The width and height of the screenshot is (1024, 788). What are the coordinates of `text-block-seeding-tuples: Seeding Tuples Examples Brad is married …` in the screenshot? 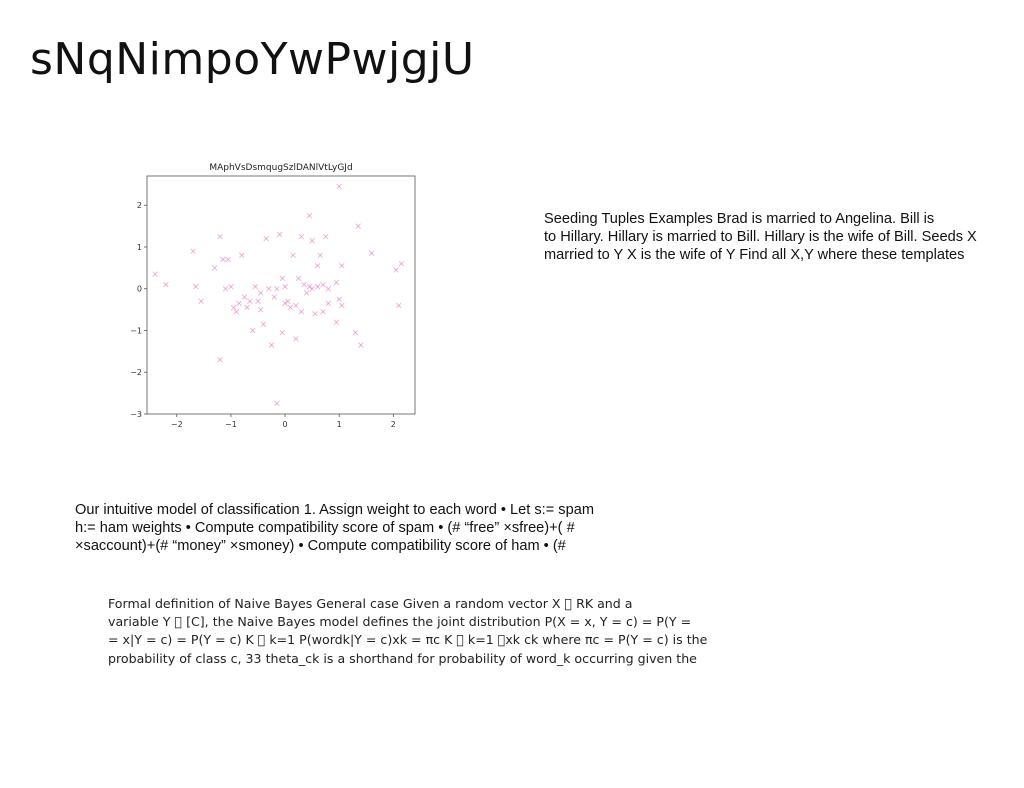 It's located at (760, 237).